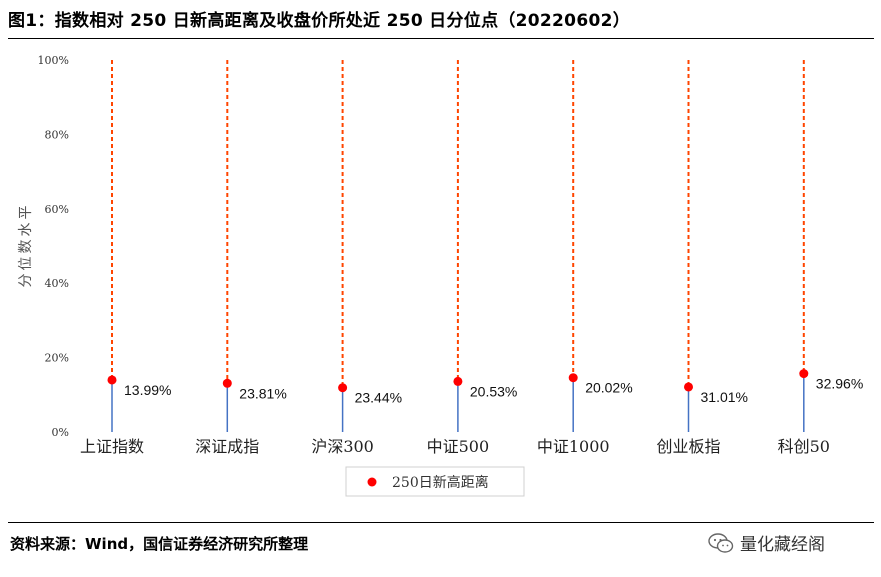 Image resolution: width=881 pixels, height=577 pixels. I want to click on data-label: 23.44%, so click(378, 398).